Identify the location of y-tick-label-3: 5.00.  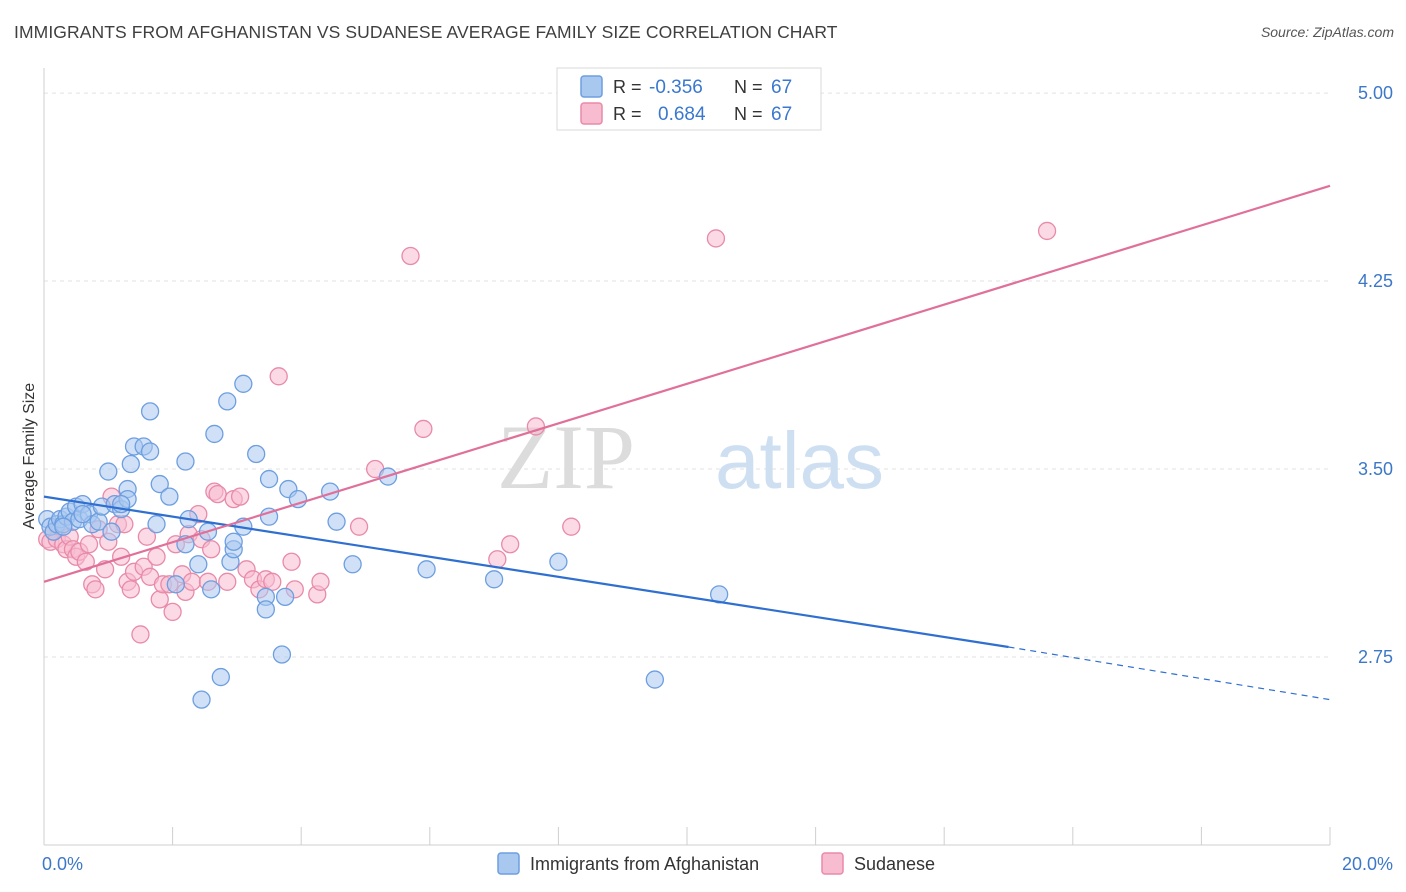
(1375, 93).